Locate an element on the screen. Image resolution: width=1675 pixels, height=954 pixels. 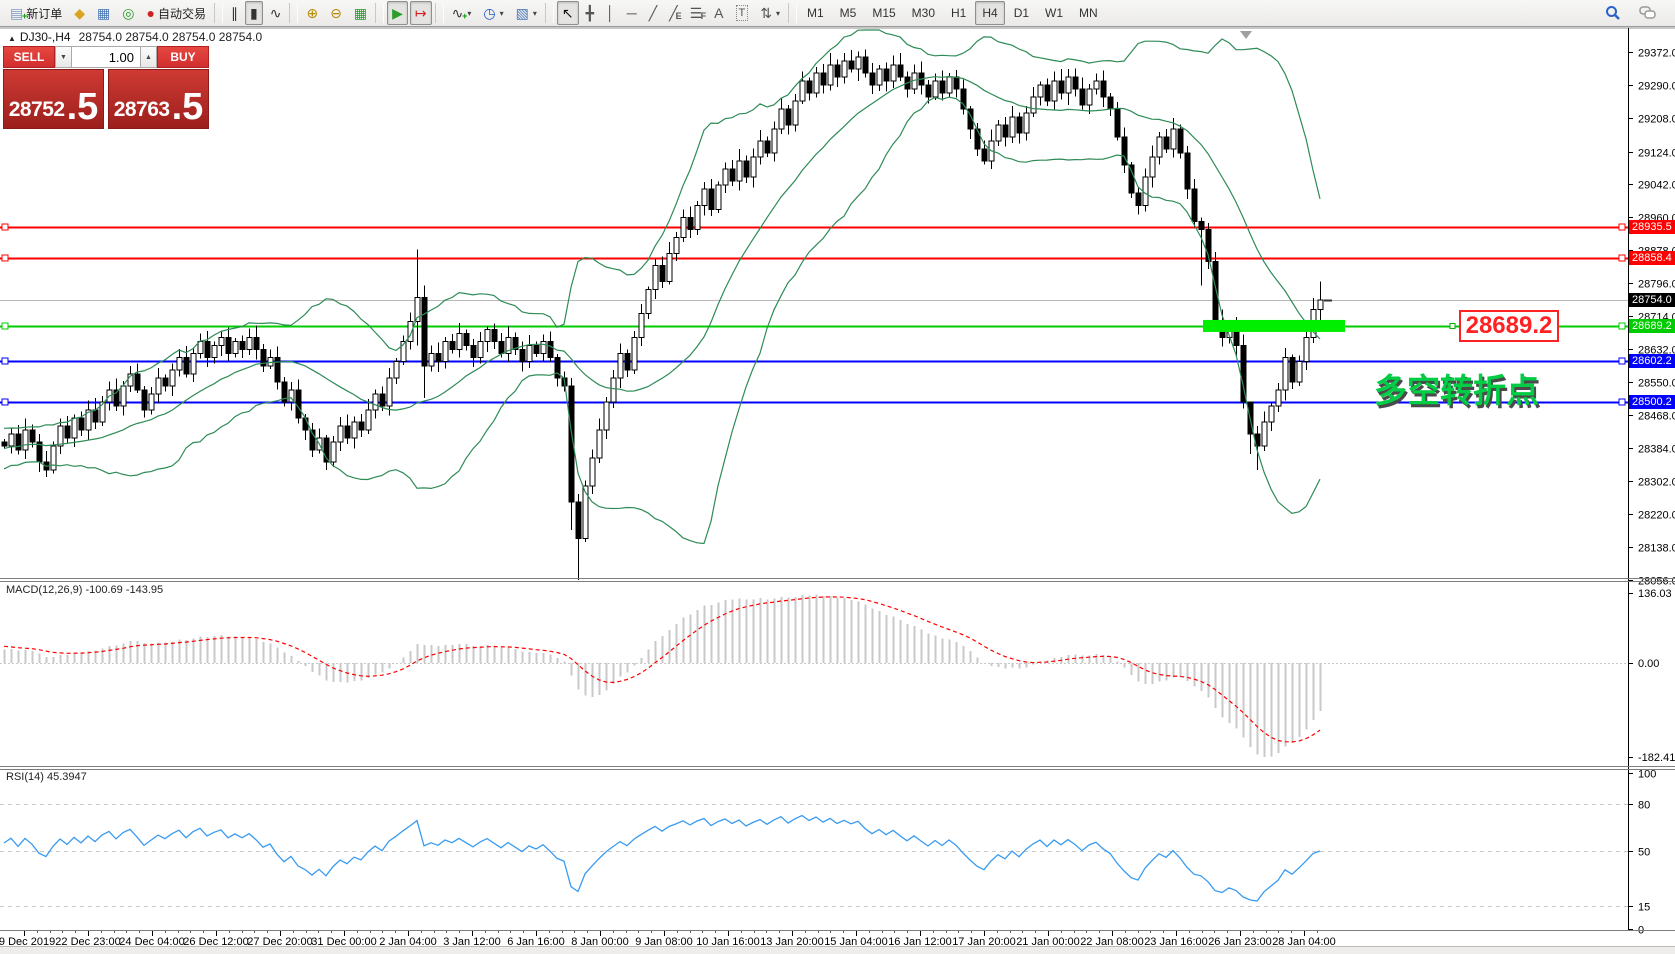
arrows-button: ⇅ ▾ is located at coordinates (770, 13).